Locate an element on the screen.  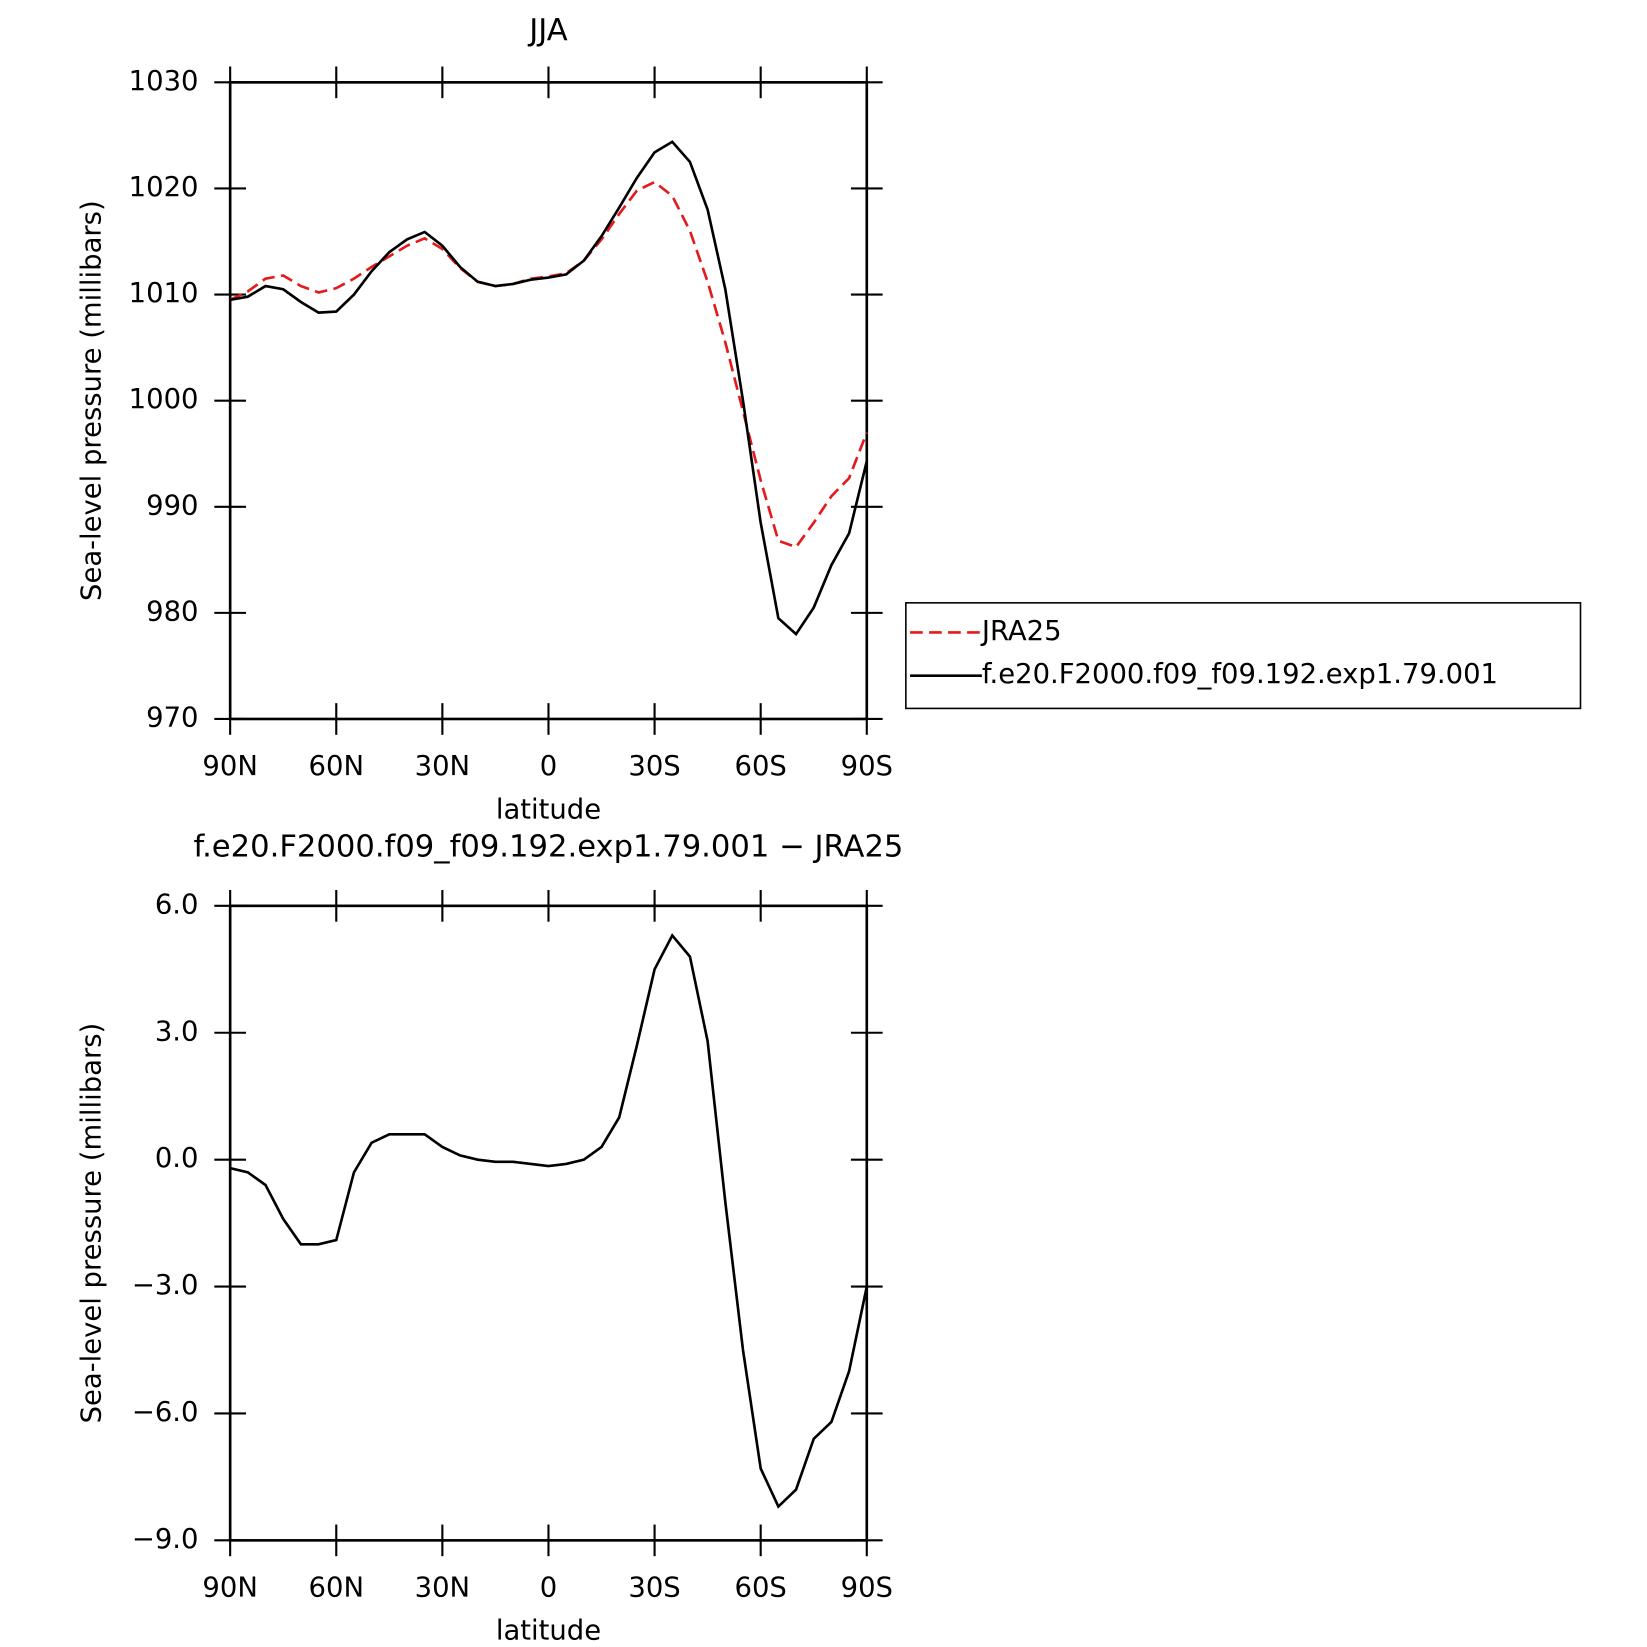
y-tick-label: −9.0 is located at coordinates (165, 1539).